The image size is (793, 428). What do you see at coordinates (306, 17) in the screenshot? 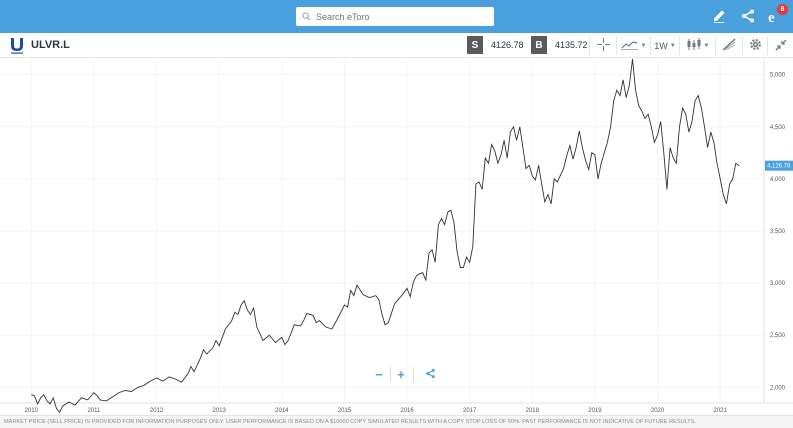
I see `search-icon` at bounding box center [306, 17].